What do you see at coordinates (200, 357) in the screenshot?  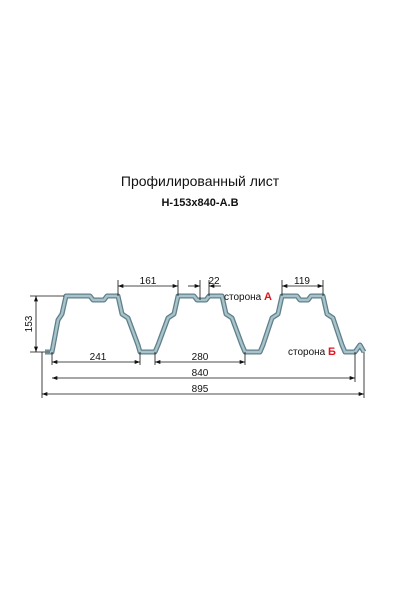 I see `dim-label: 280` at bounding box center [200, 357].